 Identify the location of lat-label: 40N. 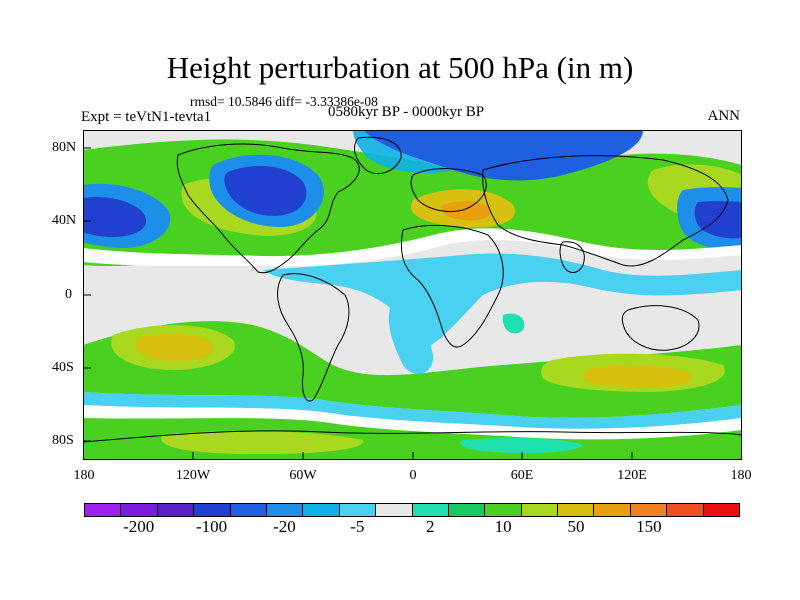
(64, 220).